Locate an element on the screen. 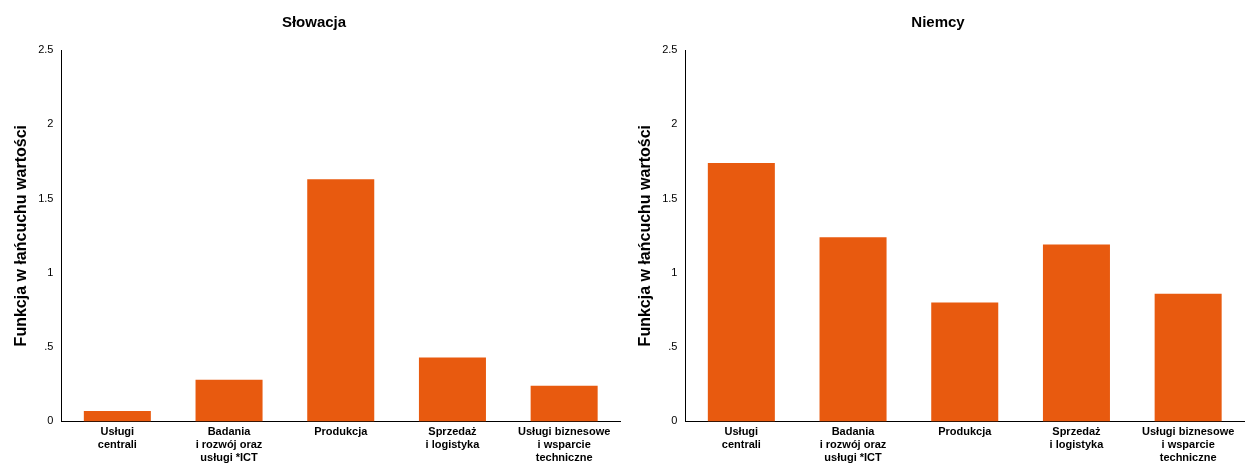 This screenshot has height=469, width=1248. chart-title: Niemcy is located at coordinates (938, 22).